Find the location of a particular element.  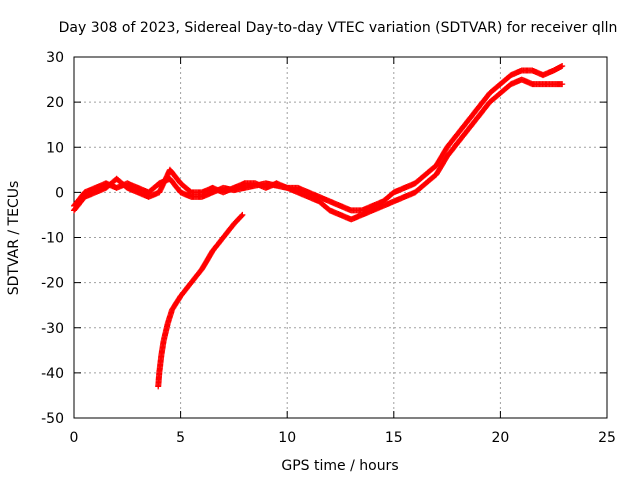

y-tick-label: 30 is located at coordinates (55, 58).